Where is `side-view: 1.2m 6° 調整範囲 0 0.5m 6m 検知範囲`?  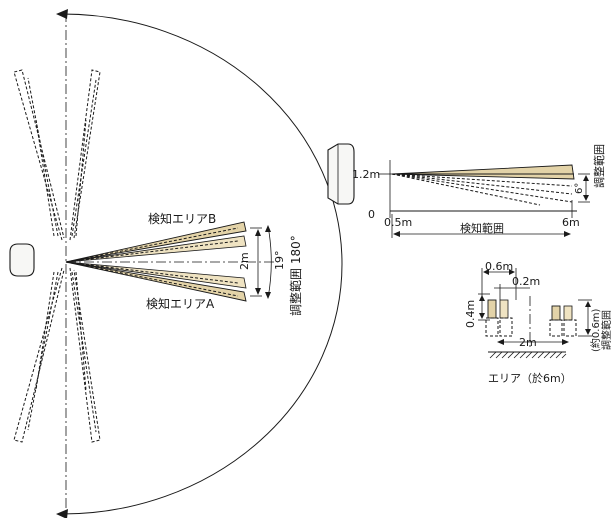 side-view: 1.2m 6° 調整範囲 0 0.5m 6m 検知範囲 is located at coordinates (466, 190).